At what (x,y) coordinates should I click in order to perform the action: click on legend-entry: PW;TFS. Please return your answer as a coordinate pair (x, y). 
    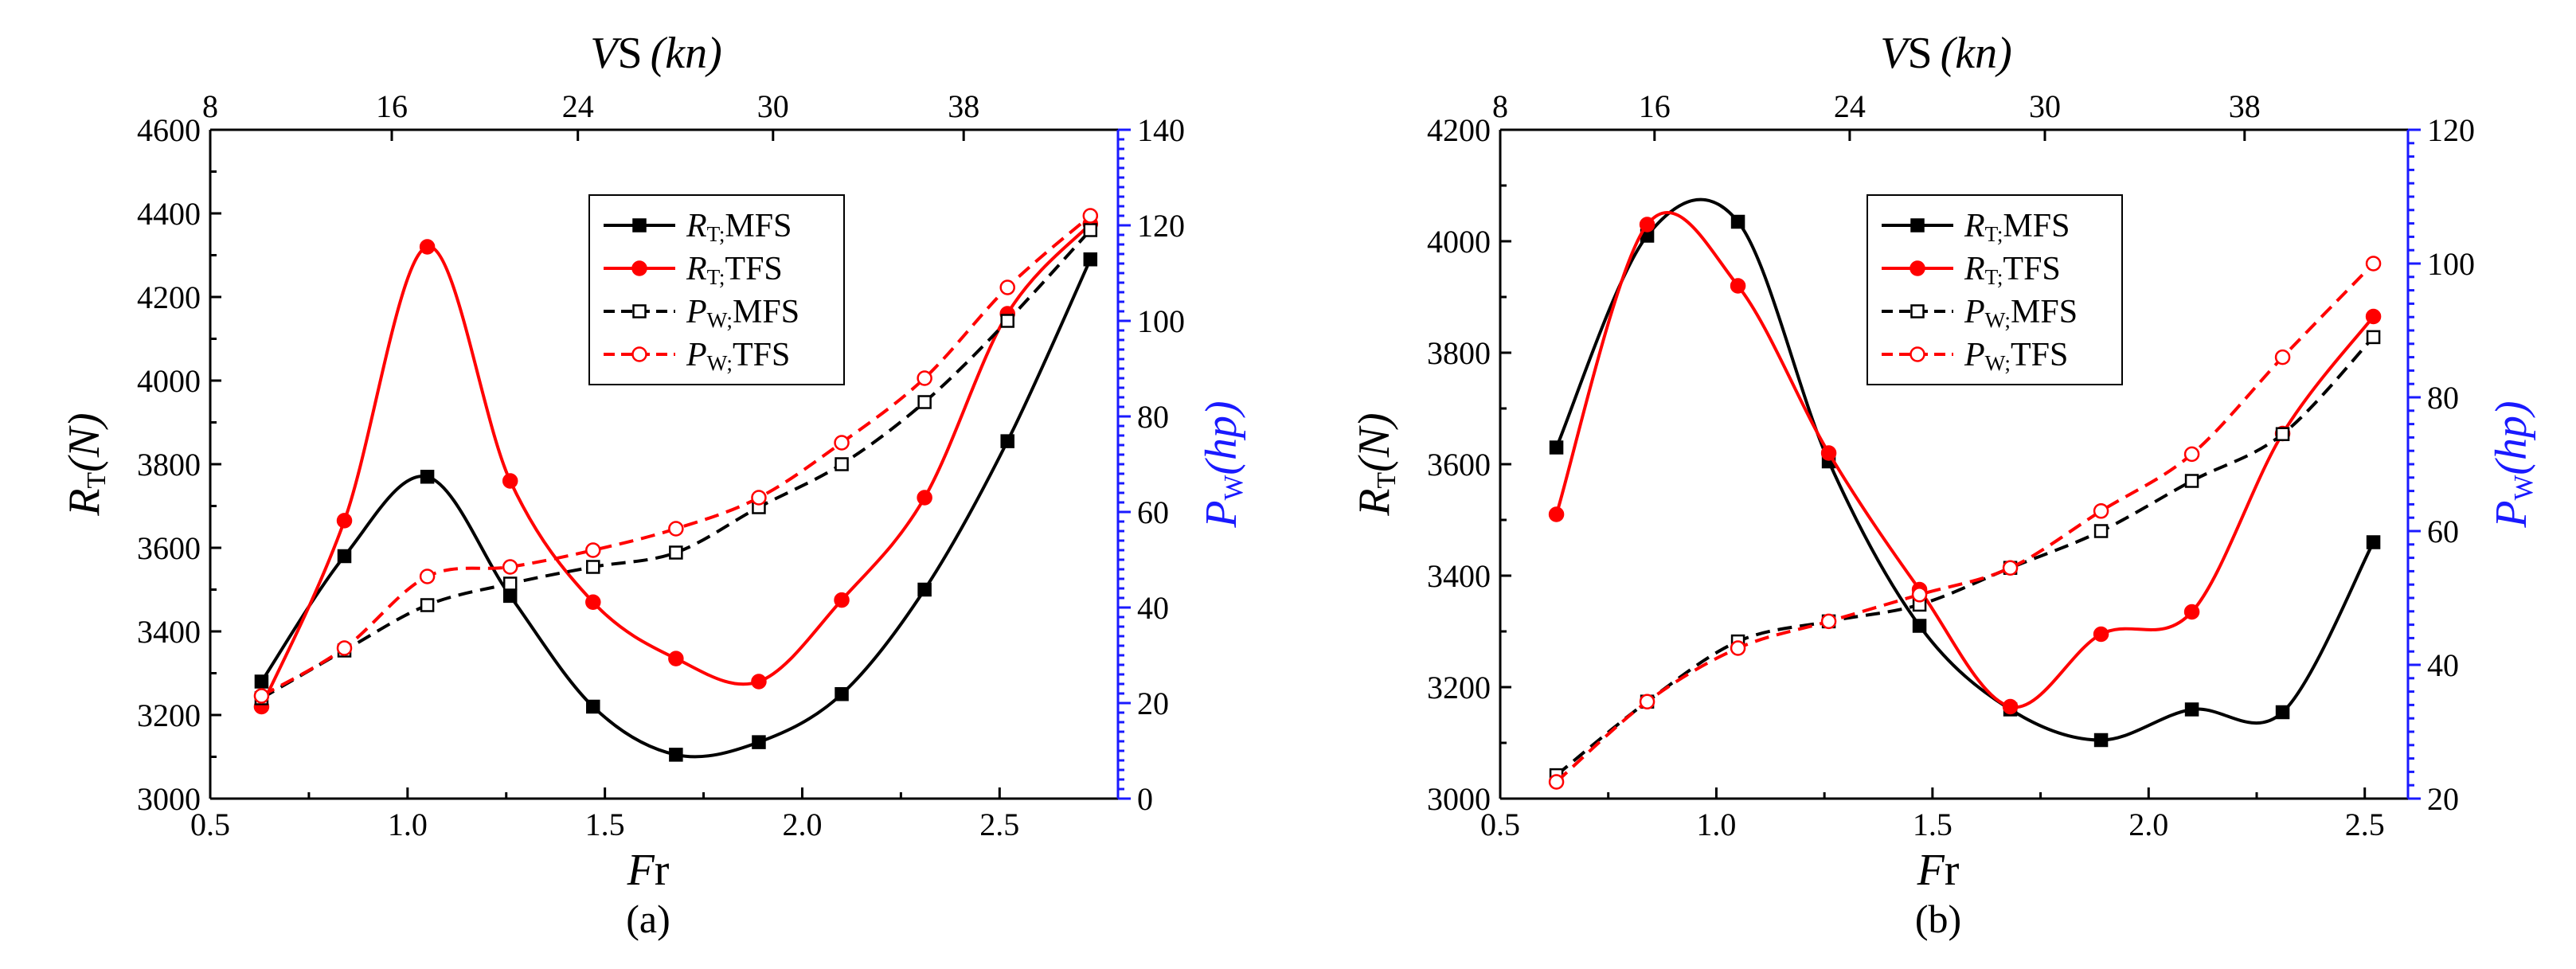
    Looking at the image, I should click on (697, 356).